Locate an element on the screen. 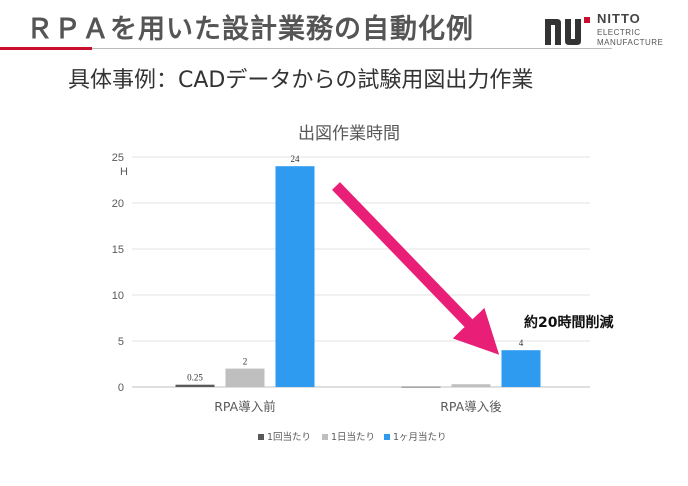 This screenshot has height=486, width=688. chart-title: 出図作業時間 is located at coordinates (349, 134).